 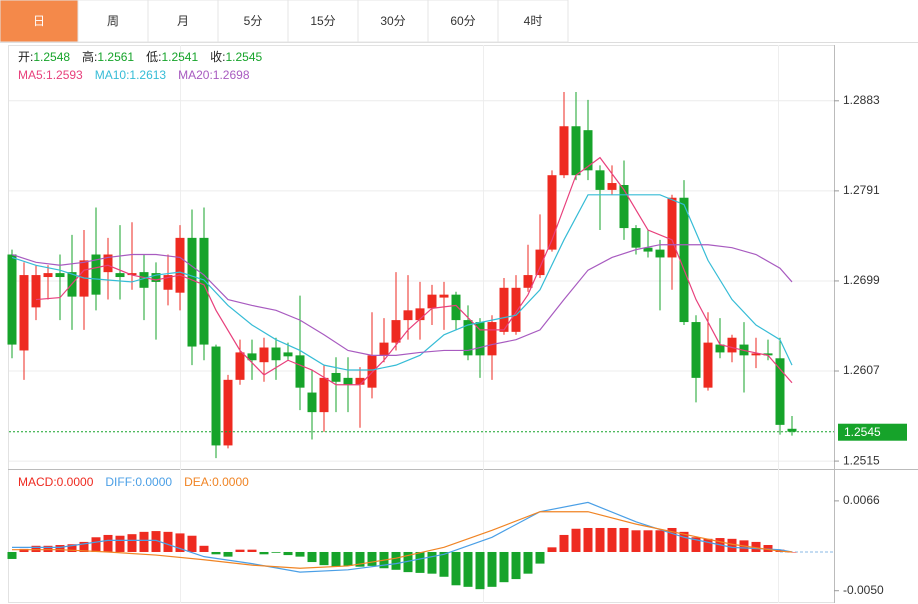 I want to click on legend-value: 1.2541, so click(x=179, y=57).